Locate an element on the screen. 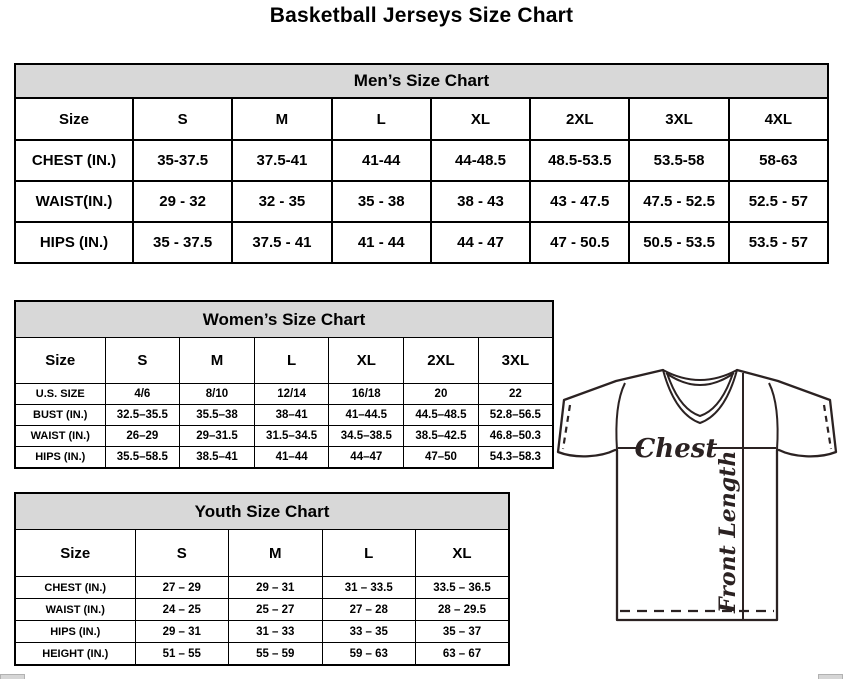  size-cell: 20 is located at coordinates (441, 394).